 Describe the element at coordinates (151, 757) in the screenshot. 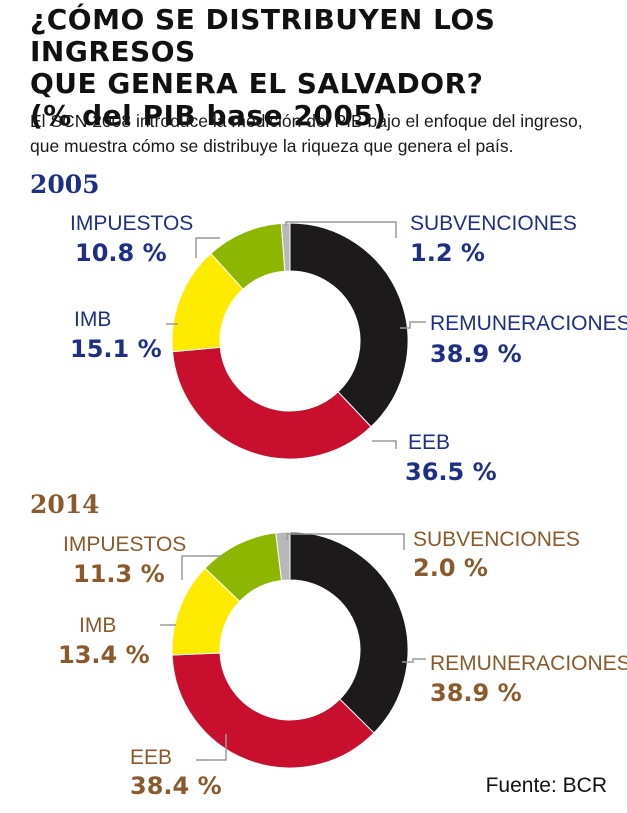

I see `label-eeb-2014: EEB` at that location.